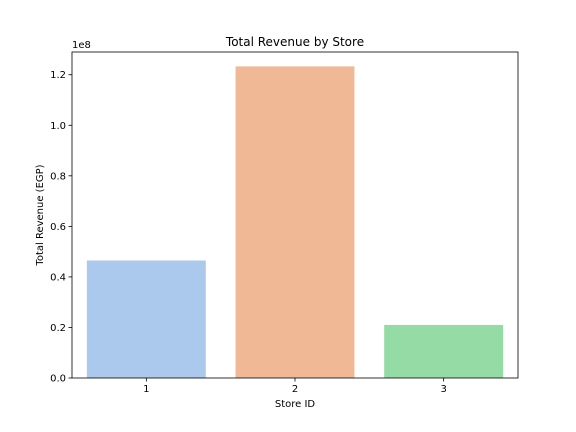 The image size is (576, 432). What do you see at coordinates (294, 42) in the screenshot?
I see `chart-title: Total Revenue by Store` at bounding box center [294, 42].